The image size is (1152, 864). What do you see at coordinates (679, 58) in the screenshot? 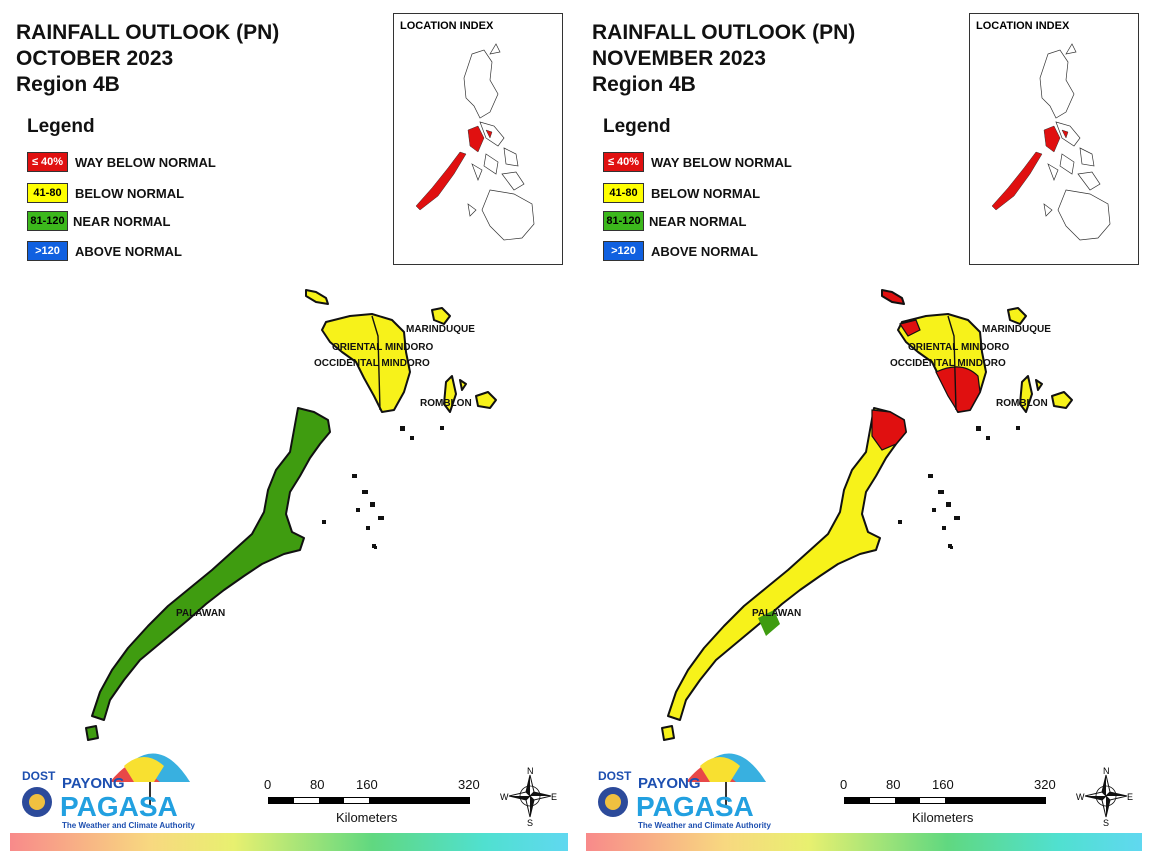
I see `title-line-2: NOVEMBER 2023` at bounding box center [679, 58].